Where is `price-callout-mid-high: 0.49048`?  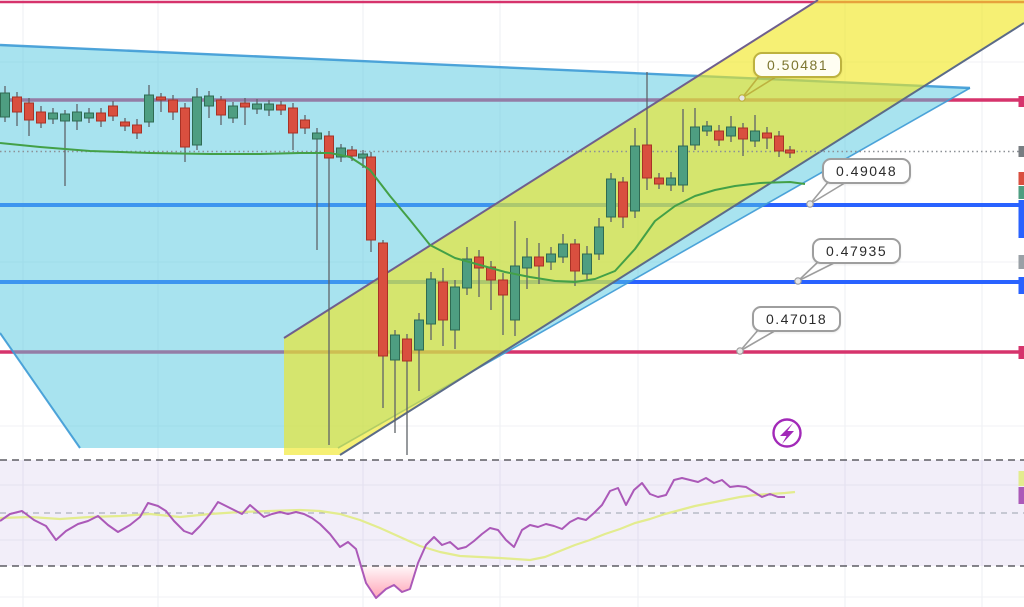 price-callout-mid-high: 0.49048 is located at coordinates (867, 171).